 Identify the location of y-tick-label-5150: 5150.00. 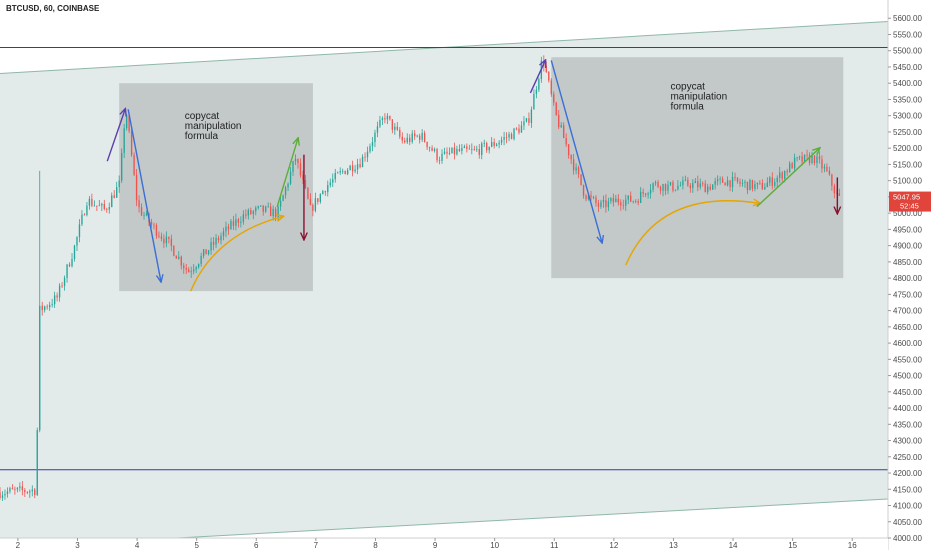
(907, 164).